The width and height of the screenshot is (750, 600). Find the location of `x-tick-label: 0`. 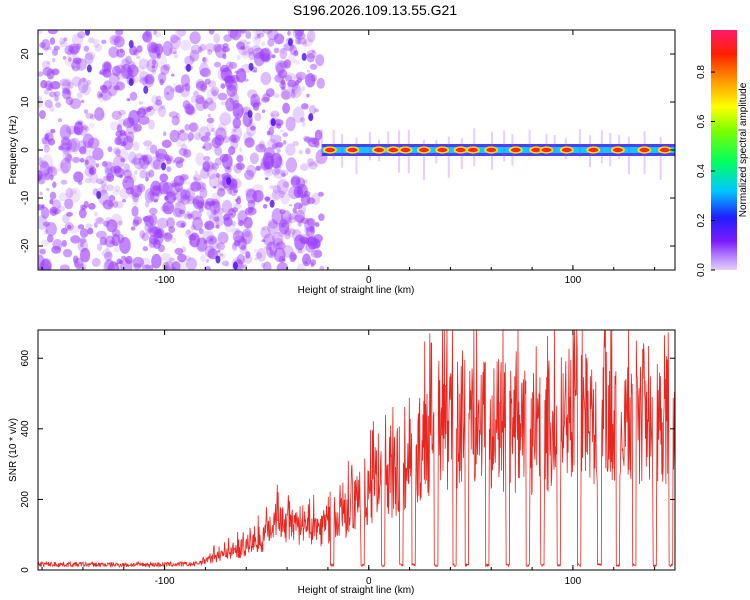

x-tick-label: 0 is located at coordinates (369, 280).